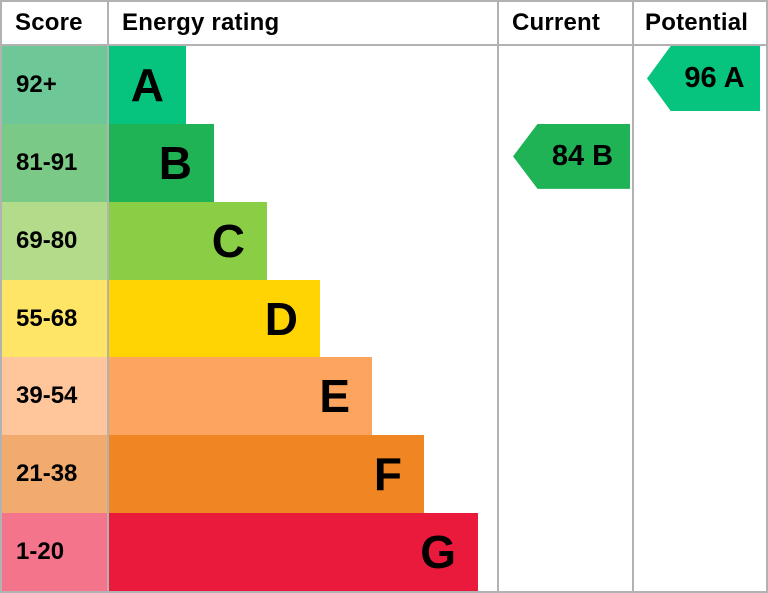 Image resolution: width=768 pixels, height=593 pixels. Describe the element at coordinates (556, 22) in the screenshot. I see `header-current: Current` at that location.